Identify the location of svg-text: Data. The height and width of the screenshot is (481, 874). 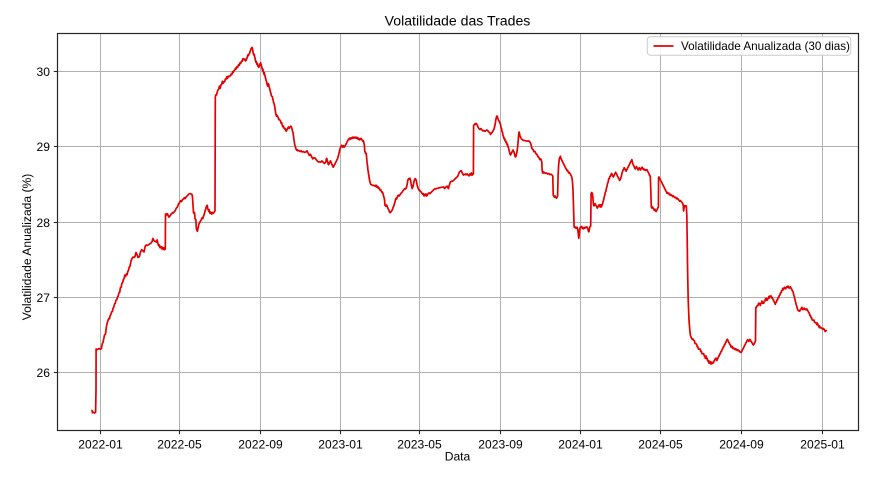
(458, 456).